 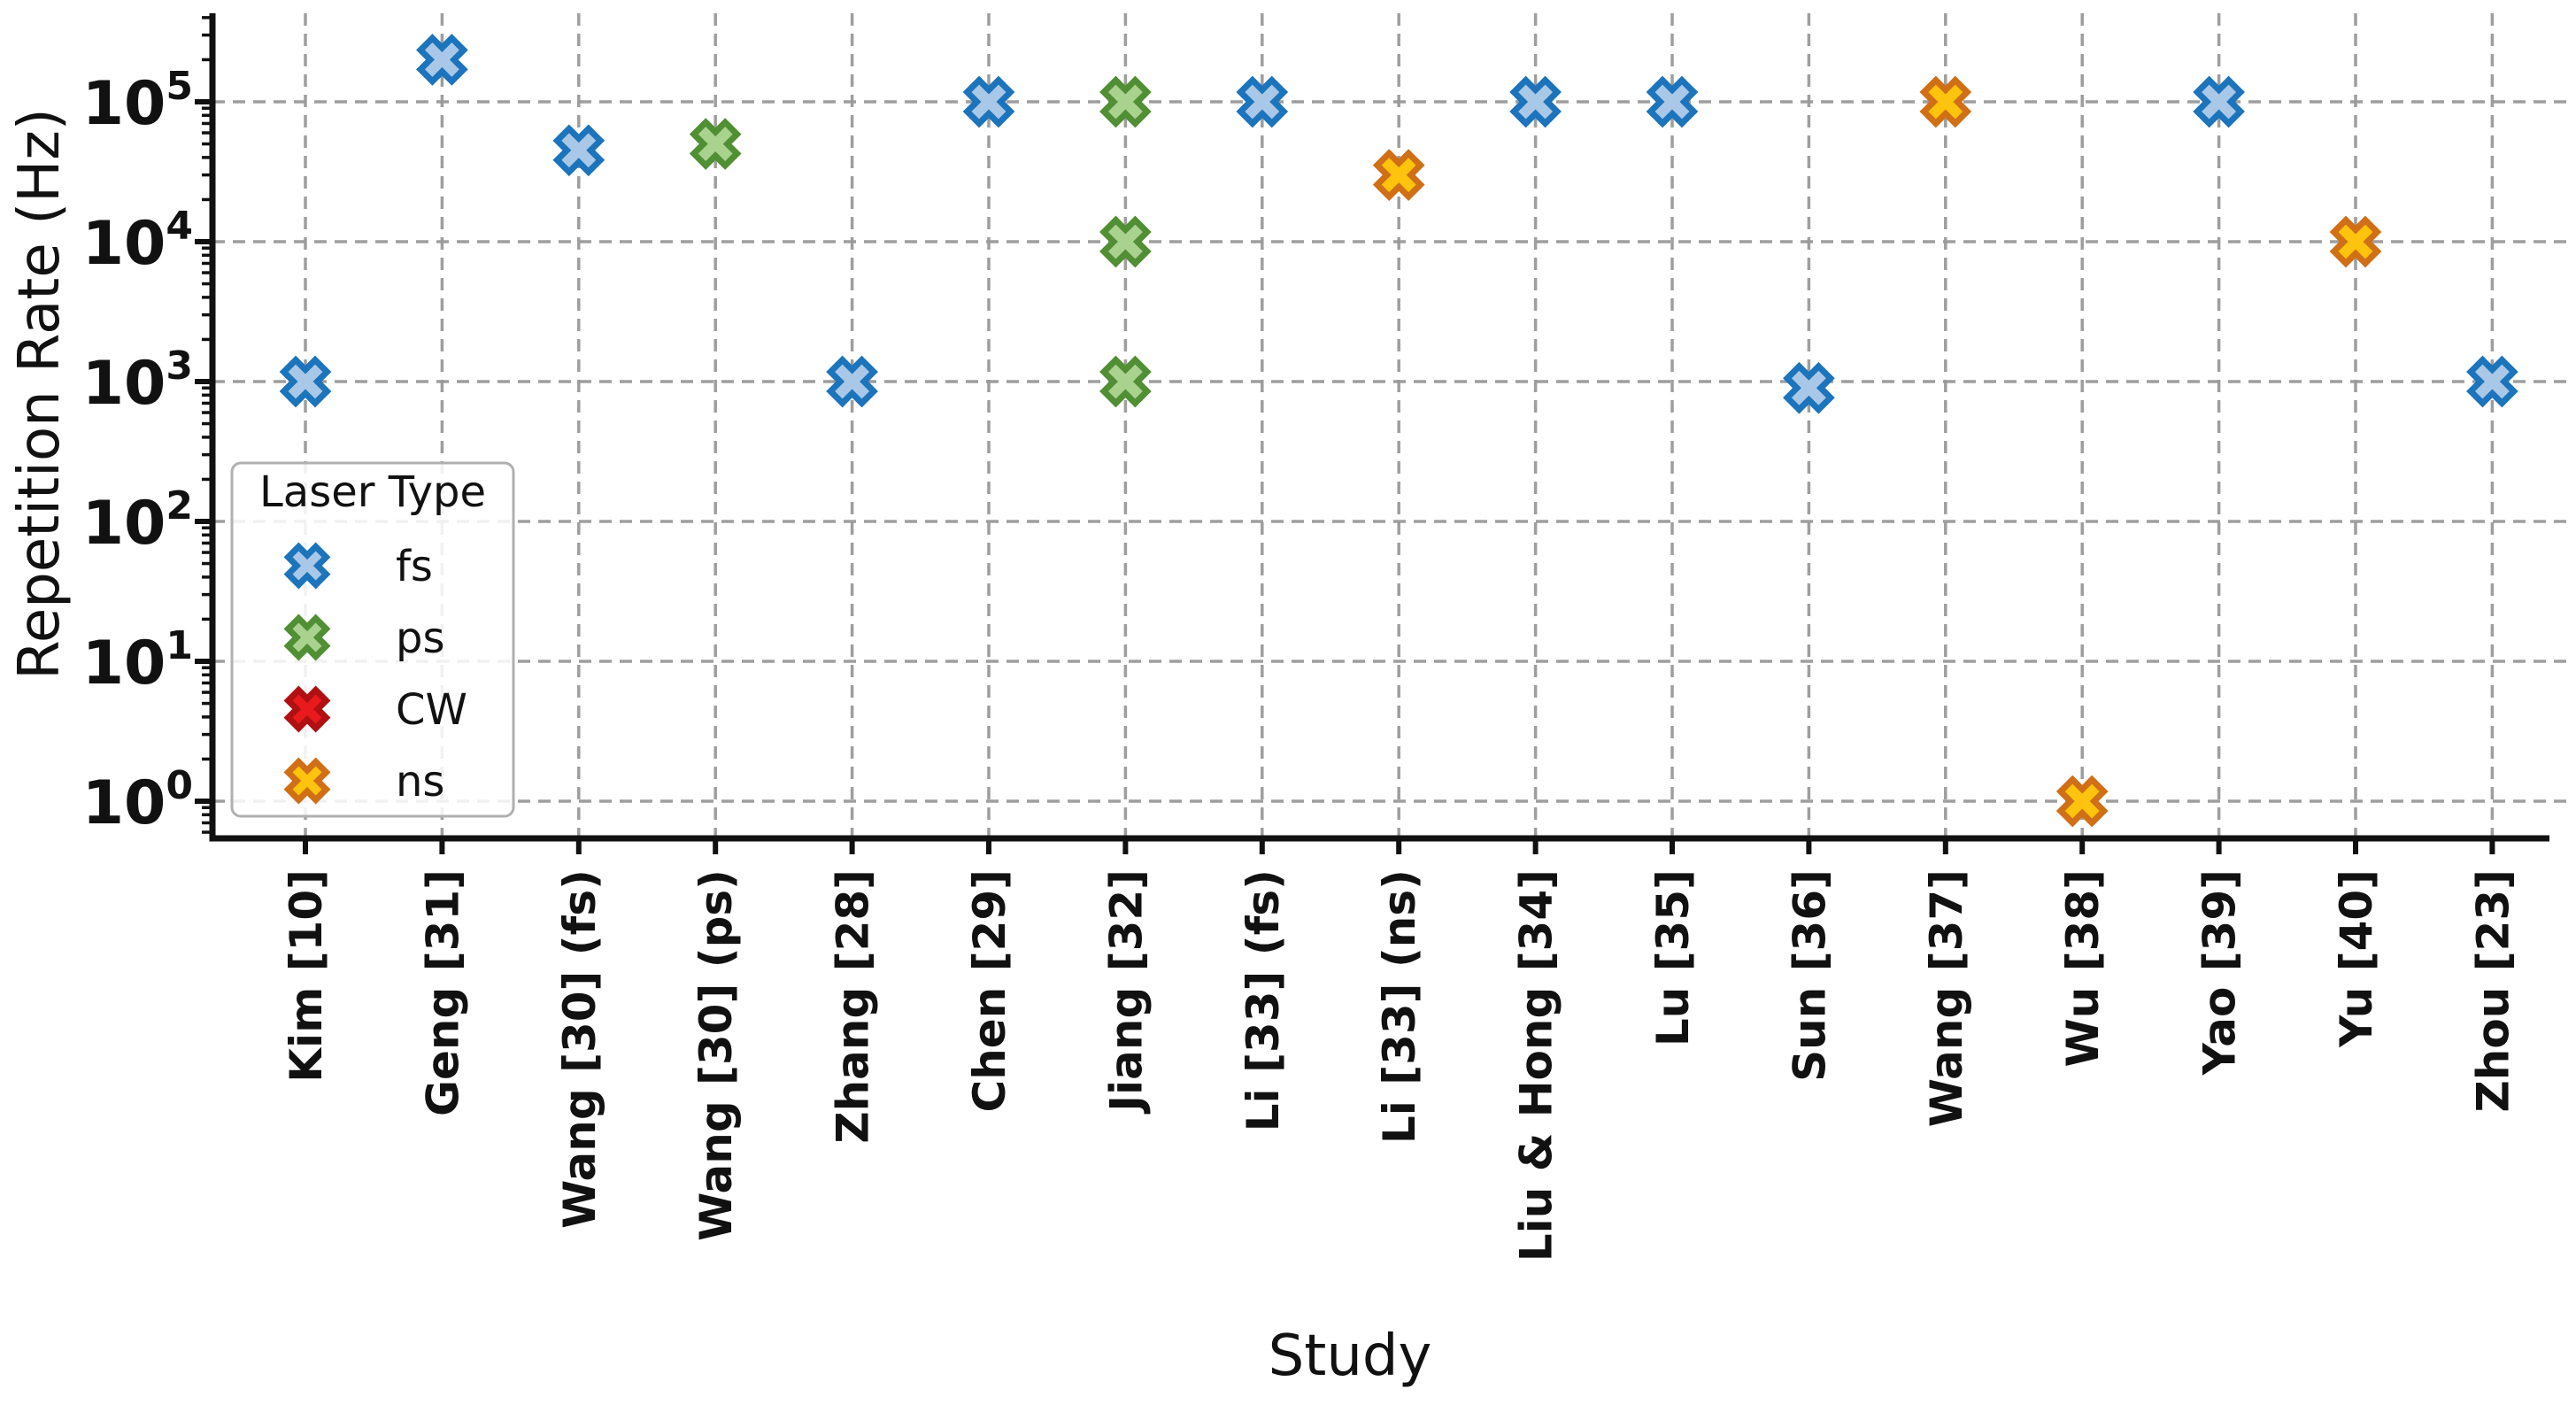 What do you see at coordinates (420, 639) in the screenshot?
I see `legend-label: ps` at bounding box center [420, 639].